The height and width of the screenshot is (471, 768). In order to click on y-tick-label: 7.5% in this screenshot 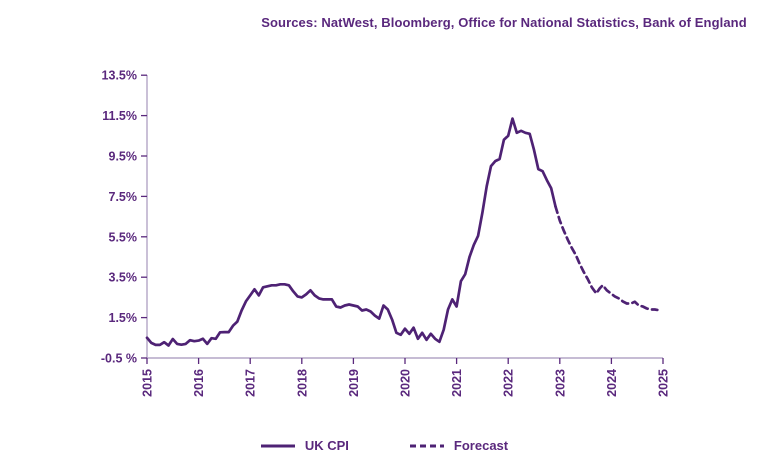, I will do `click(123, 197)`.